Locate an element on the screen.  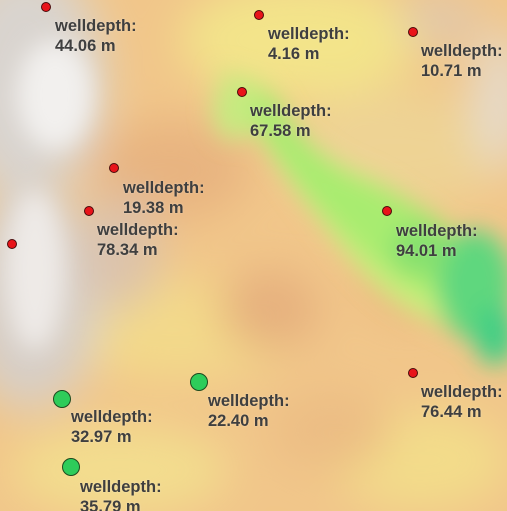
well-label: welldepth: 35.79 m is located at coordinates (121, 494).